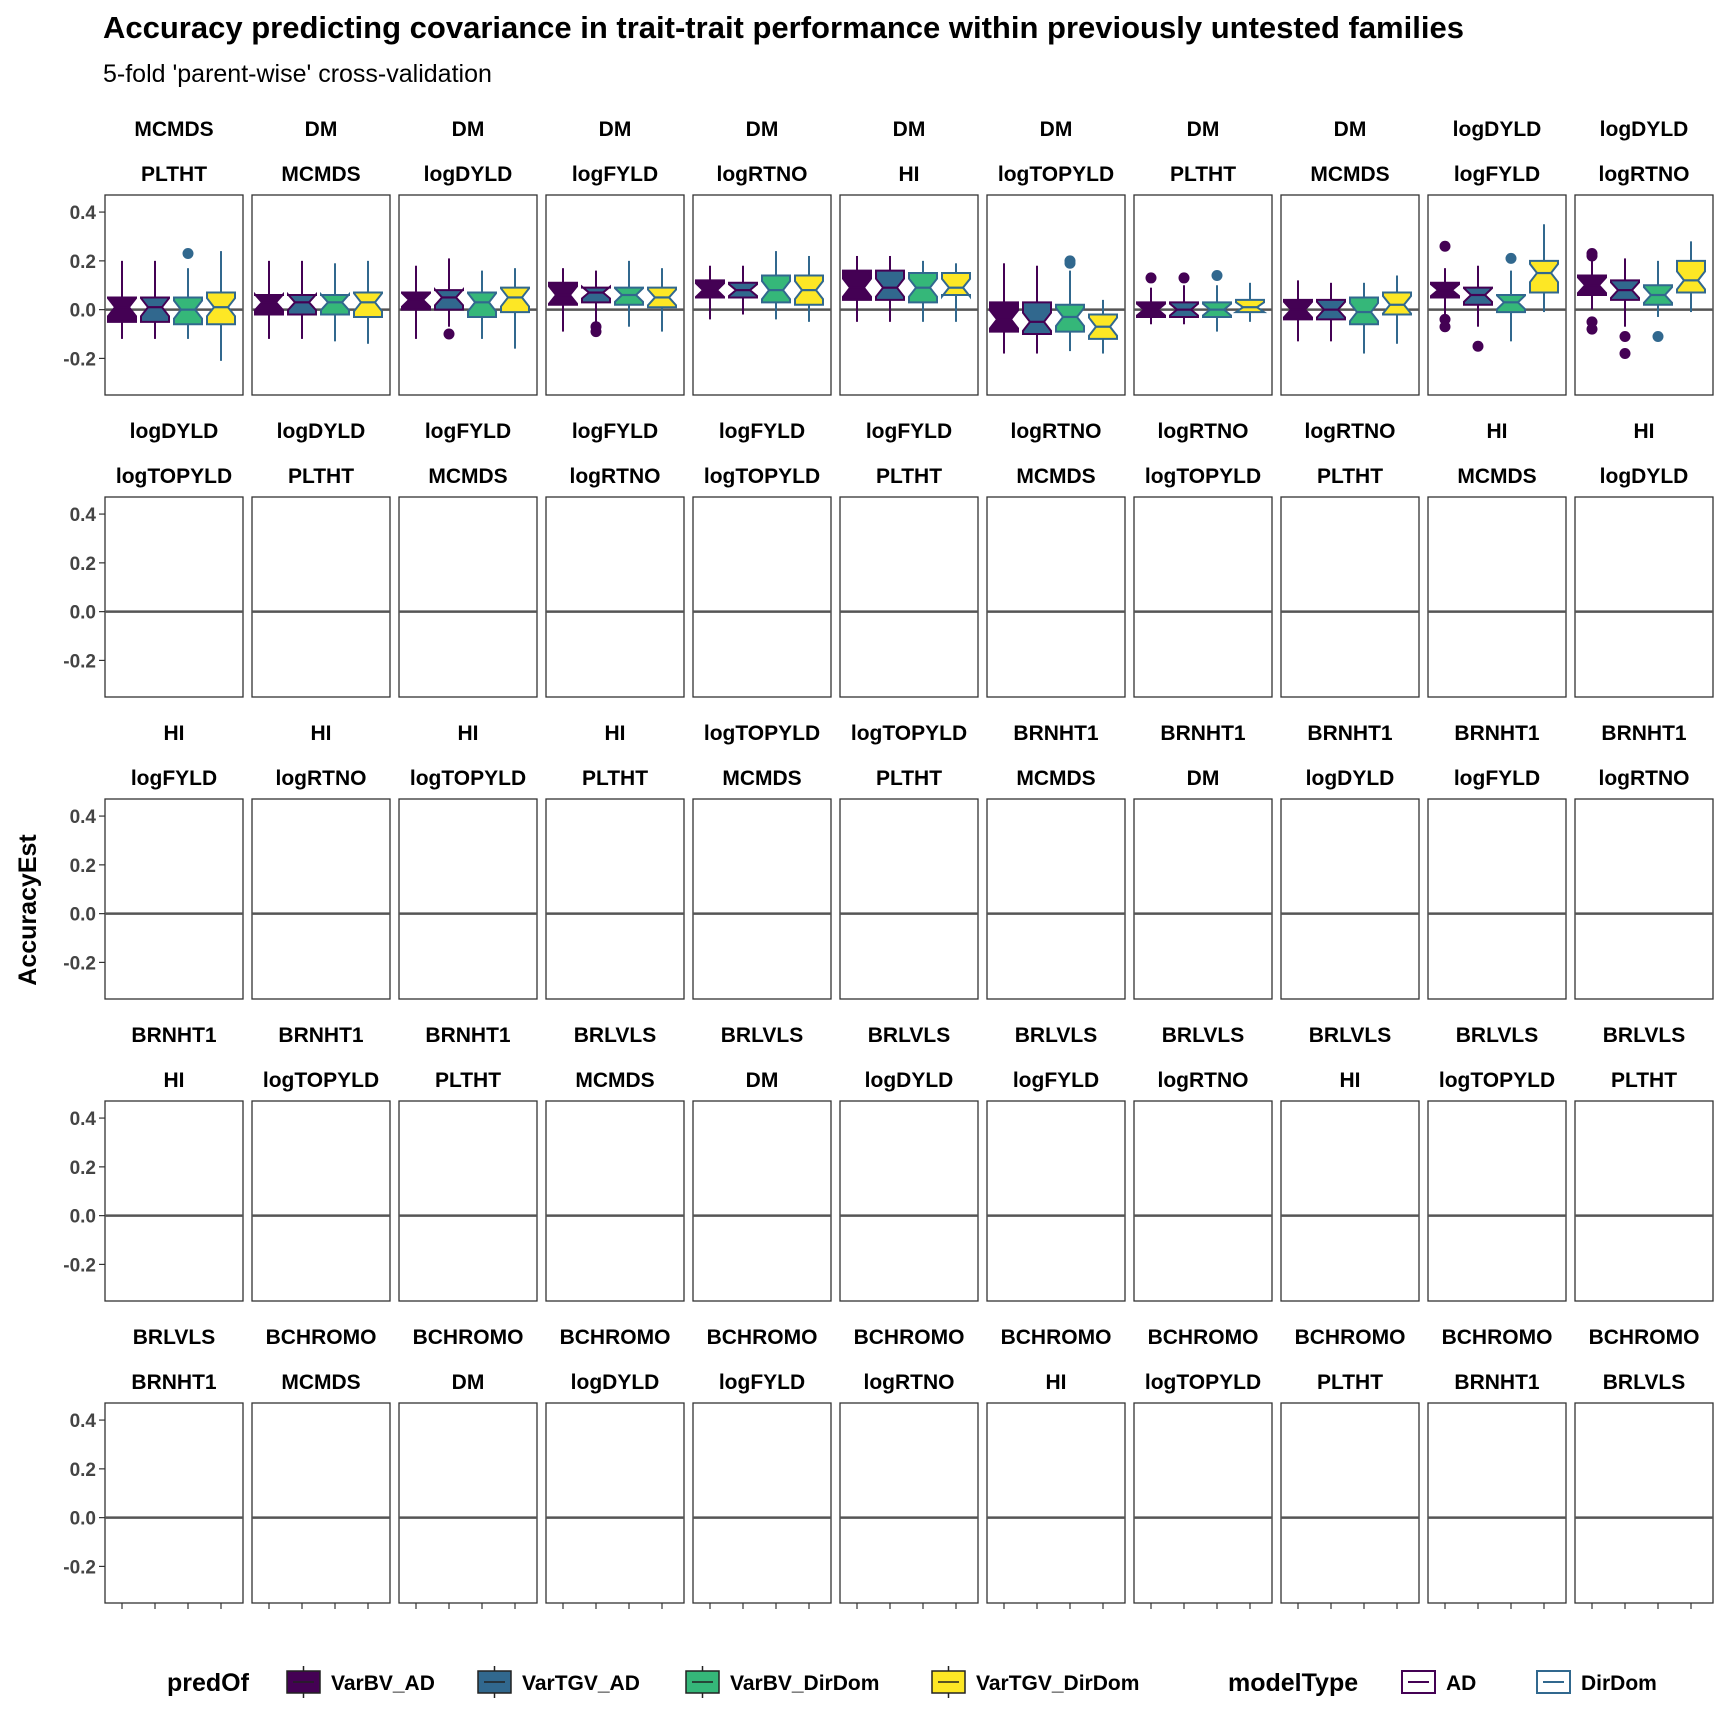 This screenshot has height=1728, width=1728. What do you see at coordinates (173, 129) in the screenshot?
I see `strip-label-trait1: MCMDS` at bounding box center [173, 129].